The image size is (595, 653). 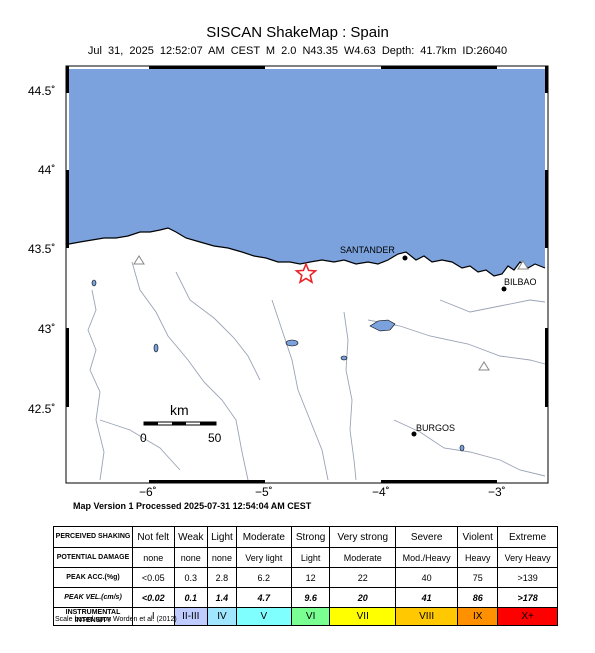 What do you see at coordinates (427, 597) in the screenshot?
I see `legend-cell: 41` at bounding box center [427, 597].